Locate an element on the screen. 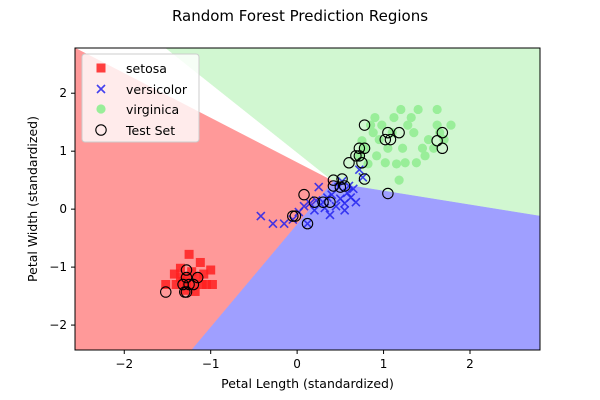 Image resolution: width=600 pixels, height=400 pixels. legend-label-setosa: setosa is located at coordinates (146, 68).